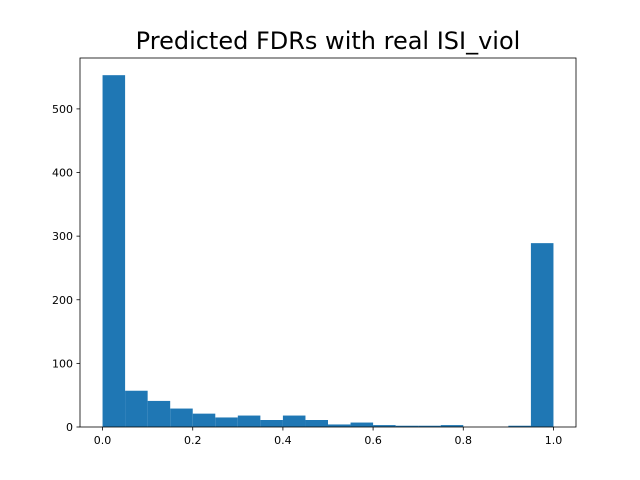  I want to click on y-tick-label: 400, so click(62, 173).